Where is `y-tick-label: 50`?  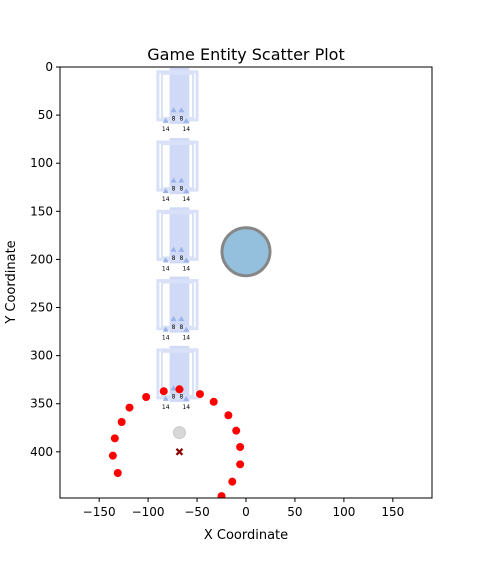
y-tick-label: 50 is located at coordinates (45, 115).